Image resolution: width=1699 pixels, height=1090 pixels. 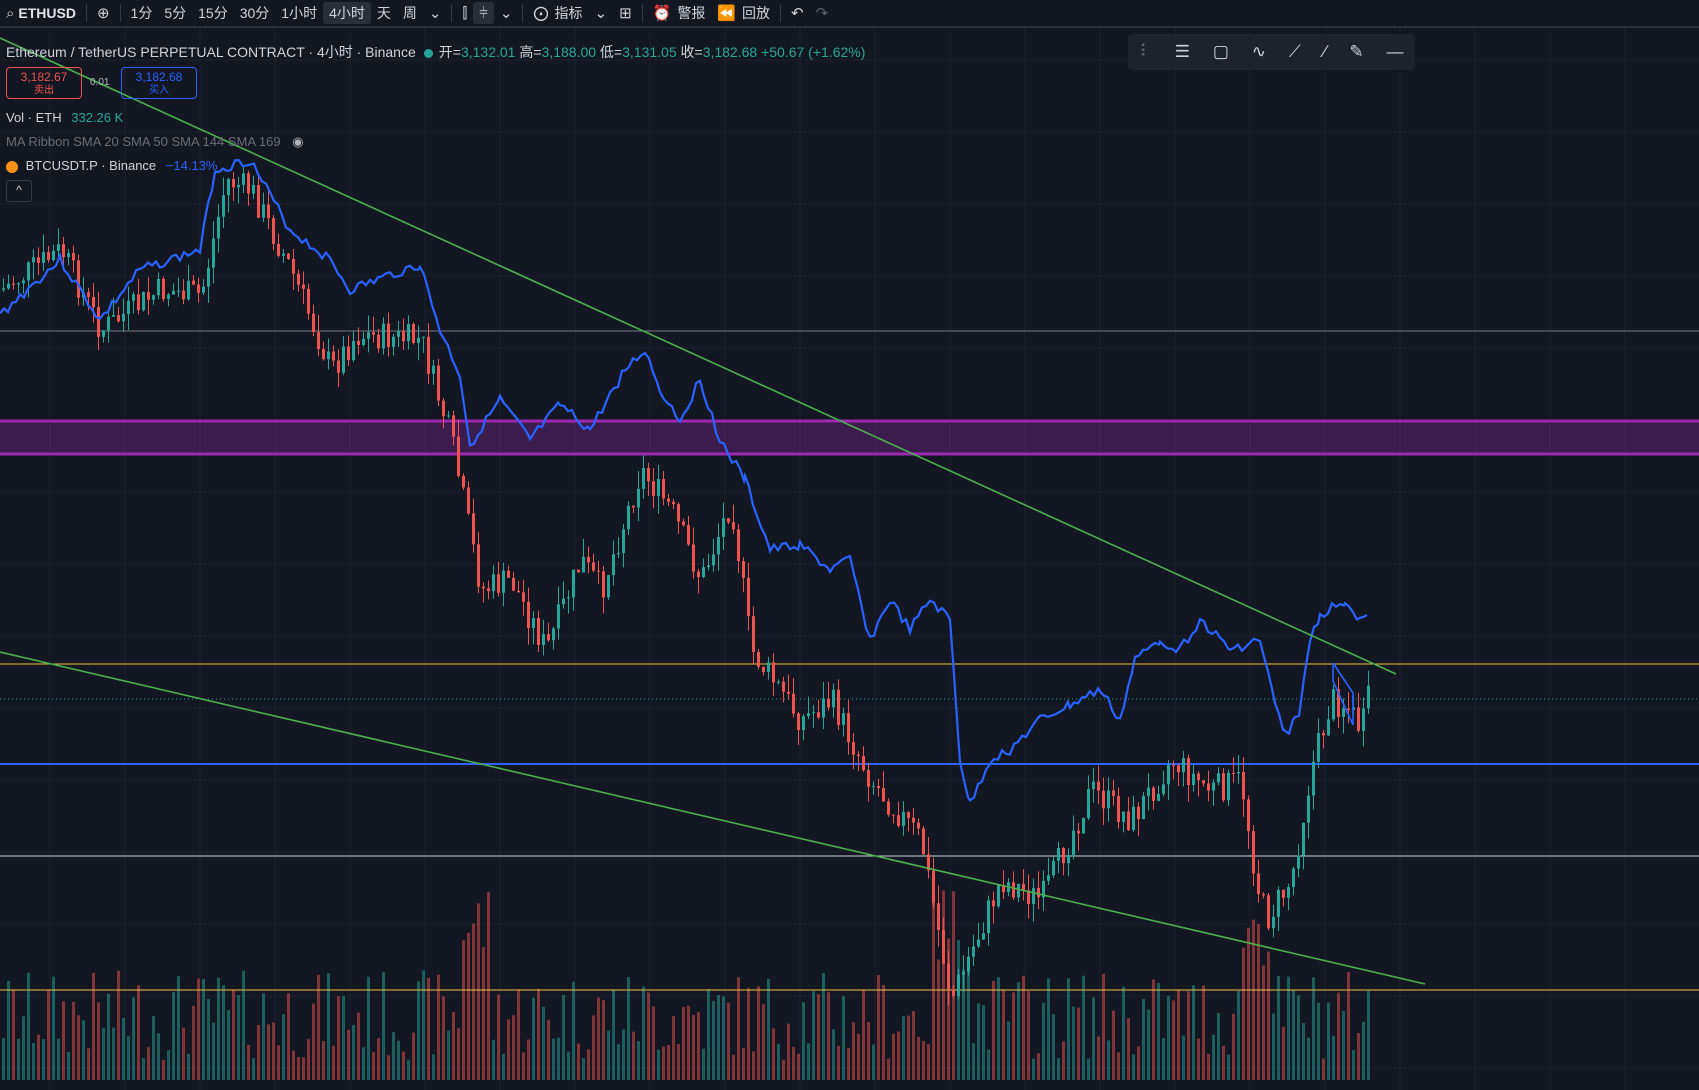 What do you see at coordinates (530, 52) in the screenshot?
I see `high-label: 高=` at bounding box center [530, 52].